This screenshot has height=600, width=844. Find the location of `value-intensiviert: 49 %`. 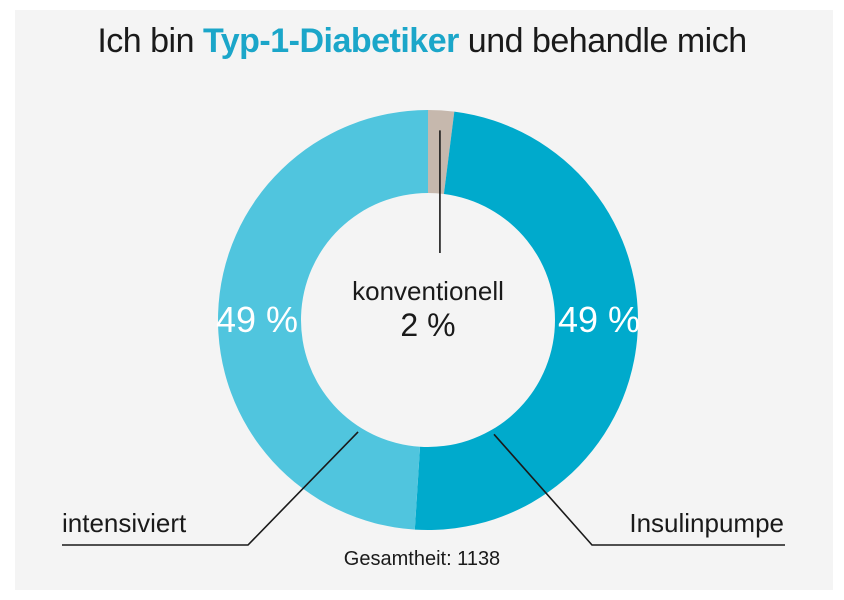

value-intensiviert: 49 % is located at coordinates (257, 319).